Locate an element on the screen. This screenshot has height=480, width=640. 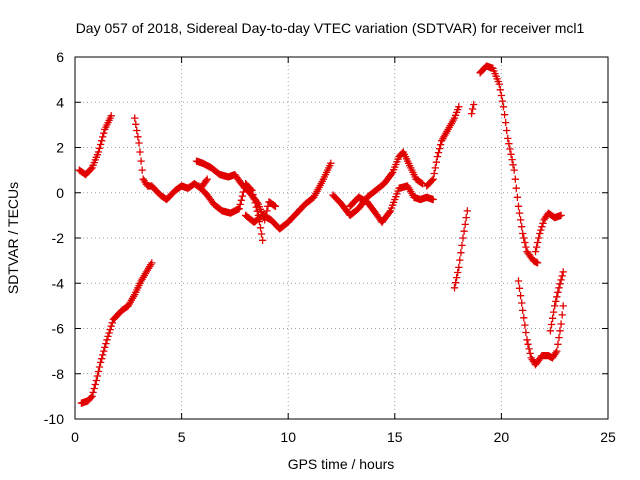
series-sat-m is located at coordinates (548, 232).